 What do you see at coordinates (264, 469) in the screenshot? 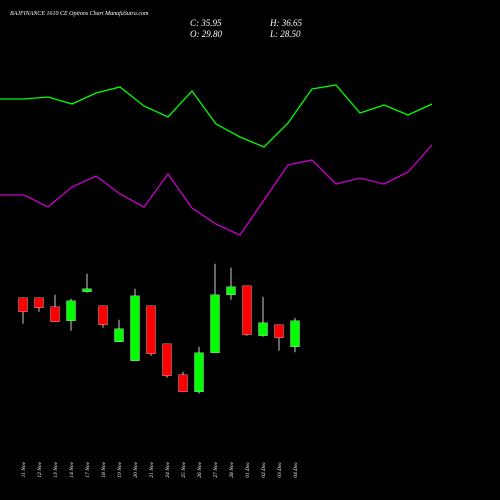
I see `x-tick-label: 02 Dec` at bounding box center [264, 469].